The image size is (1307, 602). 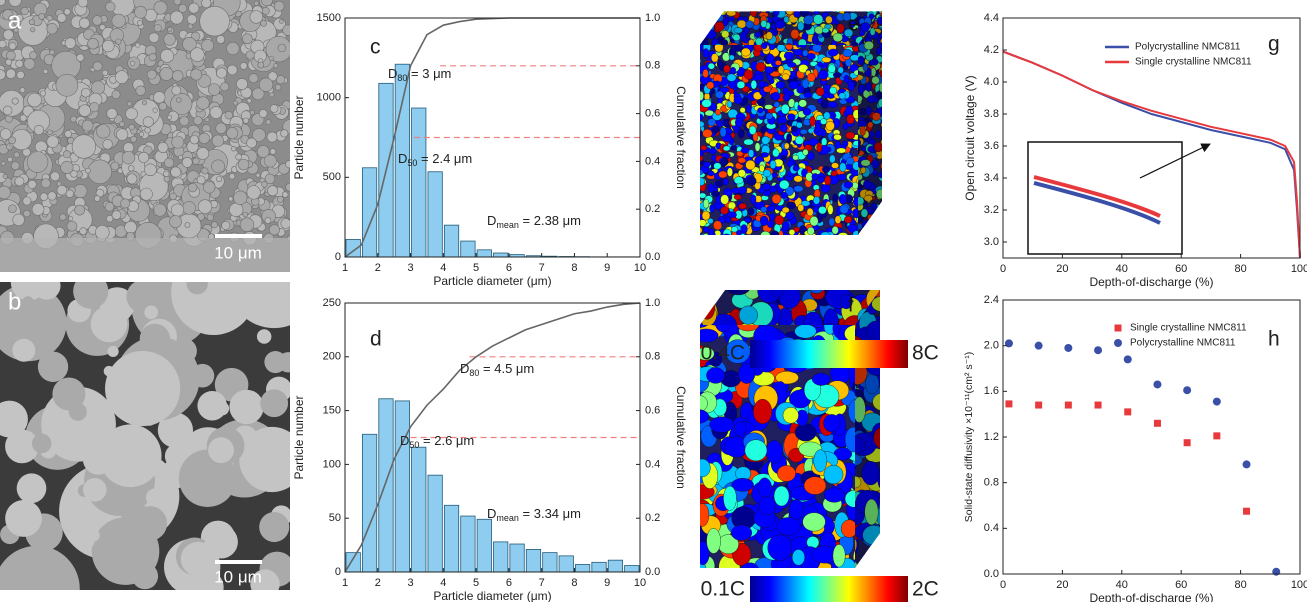 What do you see at coordinates (794, 123) in the screenshot?
I see `cube-e` at bounding box center [794, 123].